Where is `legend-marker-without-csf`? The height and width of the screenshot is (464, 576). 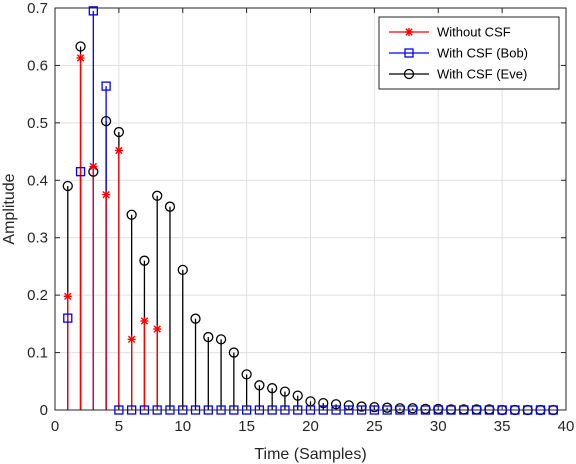
legend-marker-without-csf is located at coordinates (409, 32).